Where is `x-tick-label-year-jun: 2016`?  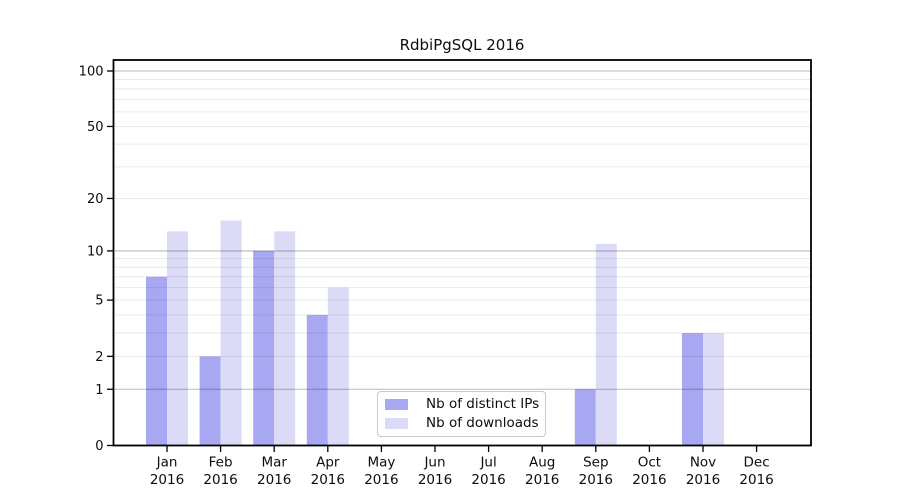 x-tick-label-year-jun: 2016 is located at coordinates (435, 480).